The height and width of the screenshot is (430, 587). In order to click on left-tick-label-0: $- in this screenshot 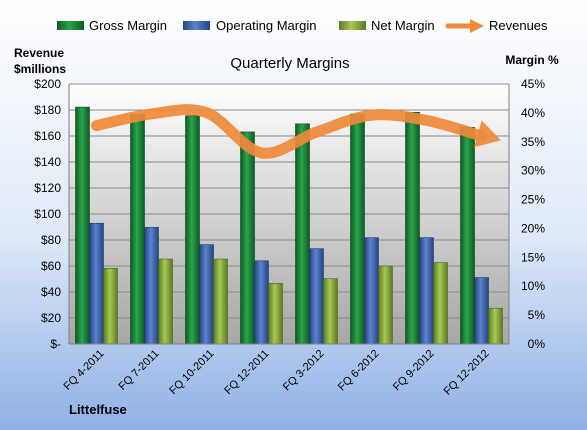, I will do `click(55, 344)`.